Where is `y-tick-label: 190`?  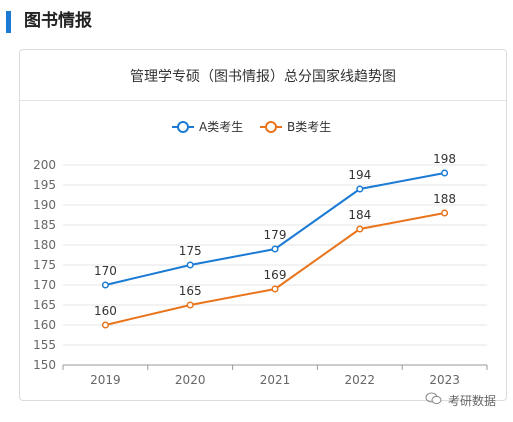 y-tick-label: 190 is located at coordinates (44, 205).